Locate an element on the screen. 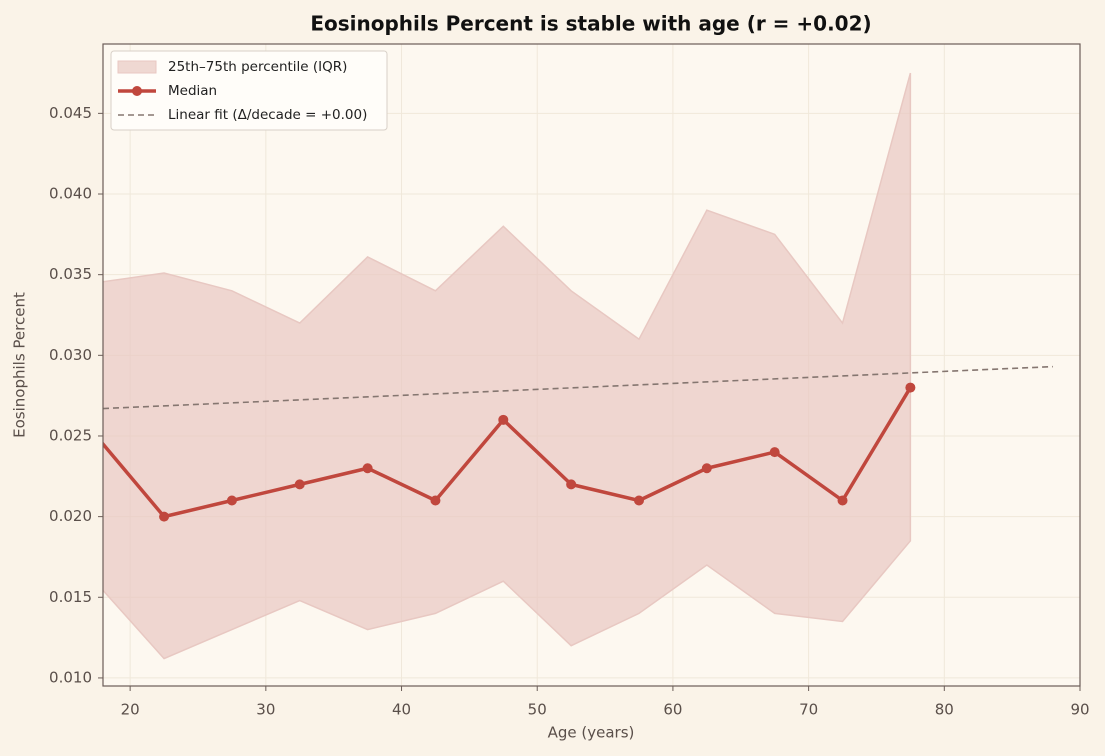  y-tick-label: 0.010 is located at coordinates (70, 677).